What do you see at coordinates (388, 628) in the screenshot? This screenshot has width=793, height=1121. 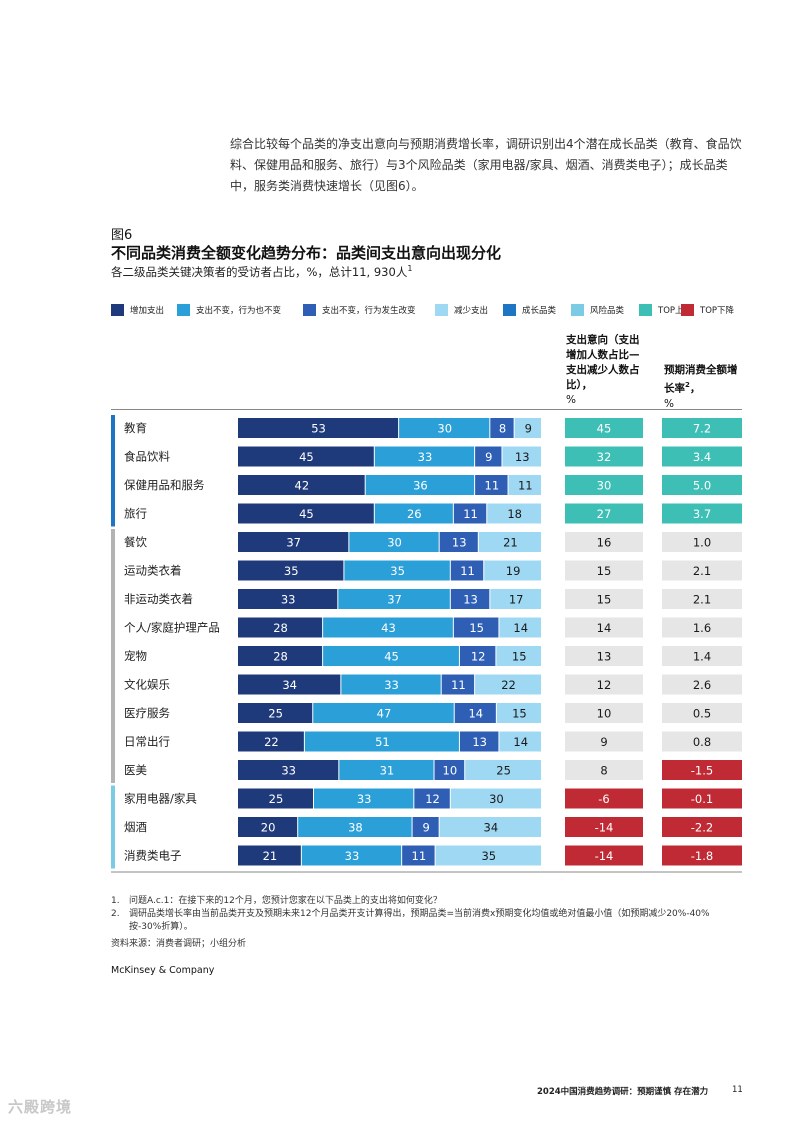 I see `bar-value-label: 43` at bounding box center [388, 628].